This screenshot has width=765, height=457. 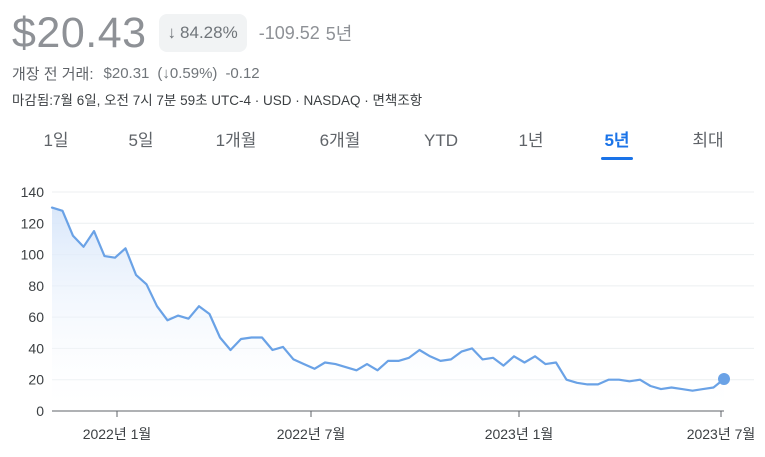 What do you see at coordinates (53, 74) in the screenshot?
I see `premarket-label: 개장 전 거래:` at bounding box center [53, 74].